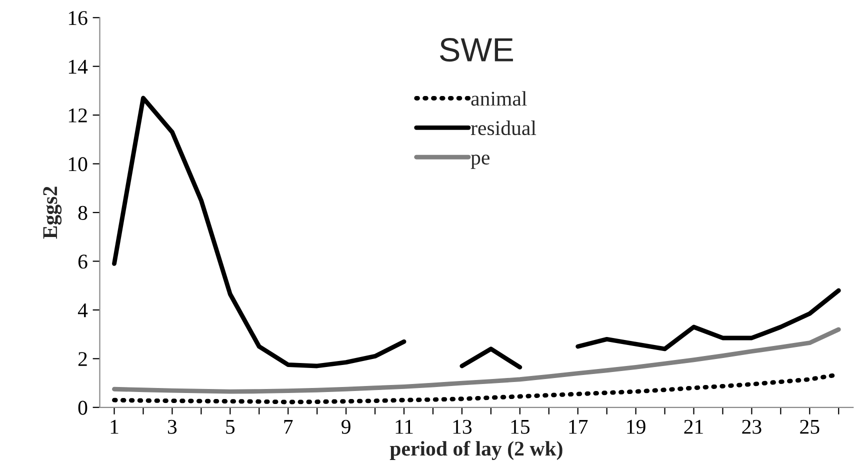 Image resolution: width=860 pixels, height=464 pixels. What do you see at coordinates (520, 427) in the screenshot?
I see `x-tick-label: 15` at bounding box center [520, 427].